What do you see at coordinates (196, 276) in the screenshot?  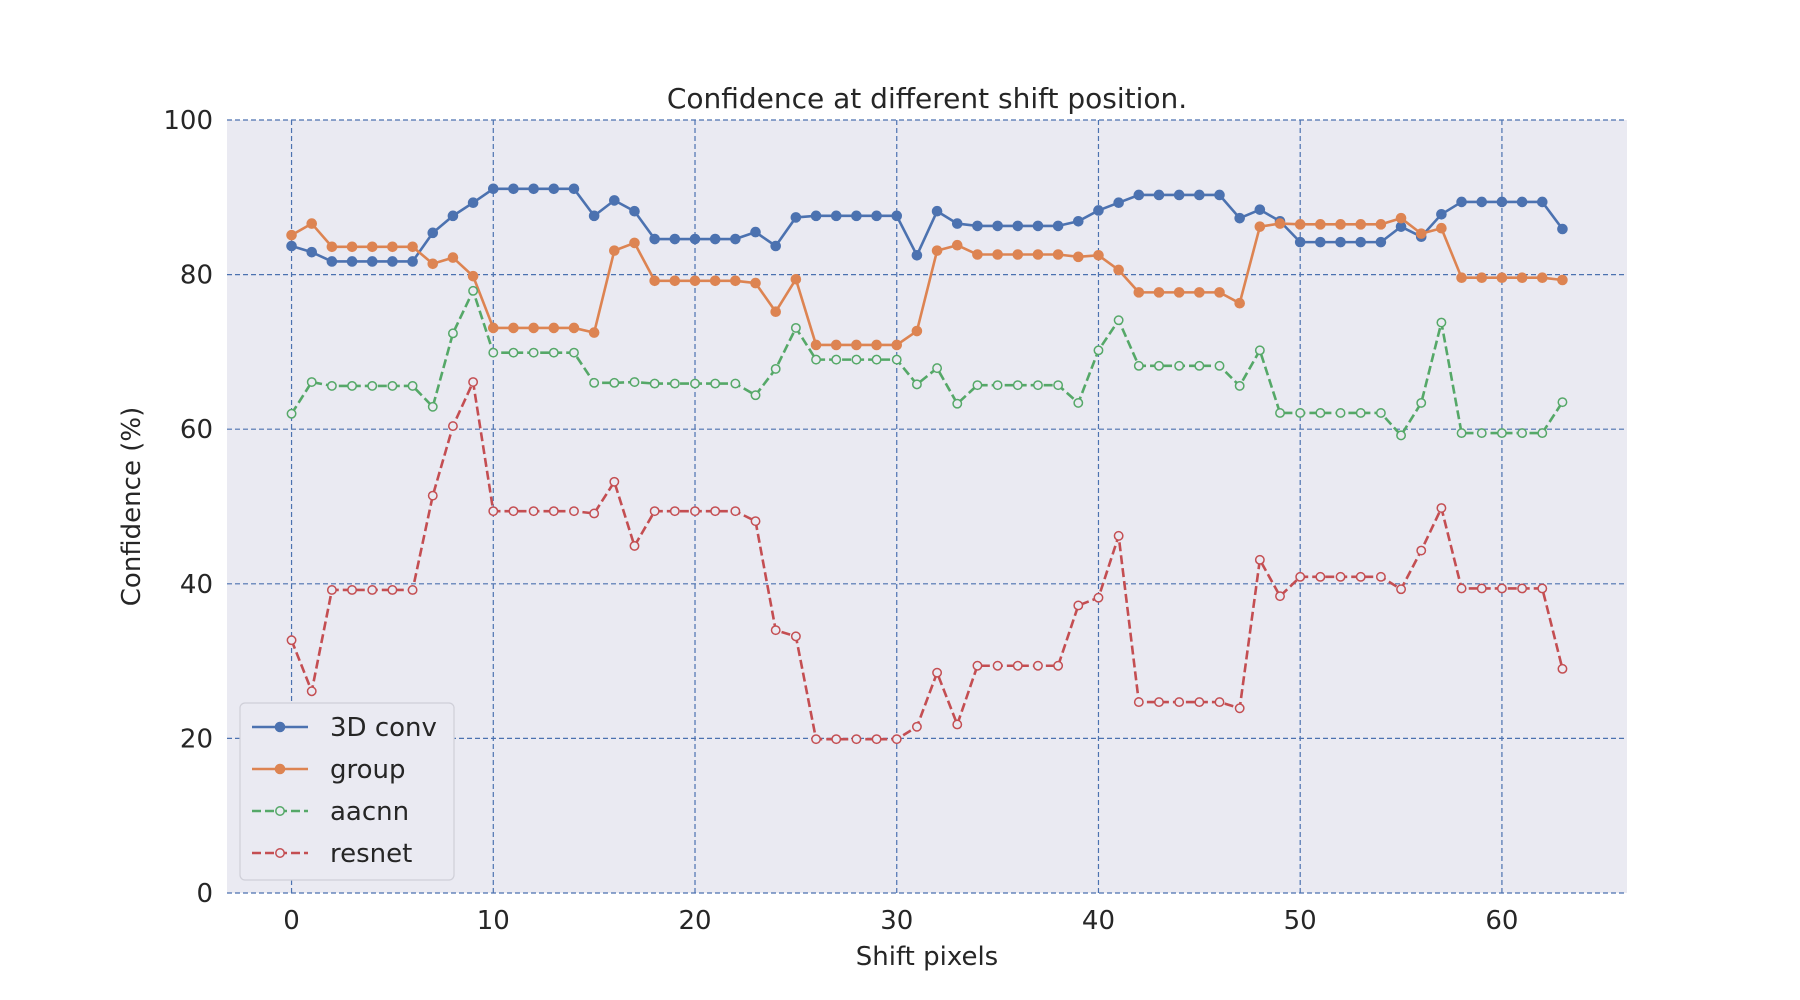 I see `y-tick-label: 80` at bounding box center [196, 276].